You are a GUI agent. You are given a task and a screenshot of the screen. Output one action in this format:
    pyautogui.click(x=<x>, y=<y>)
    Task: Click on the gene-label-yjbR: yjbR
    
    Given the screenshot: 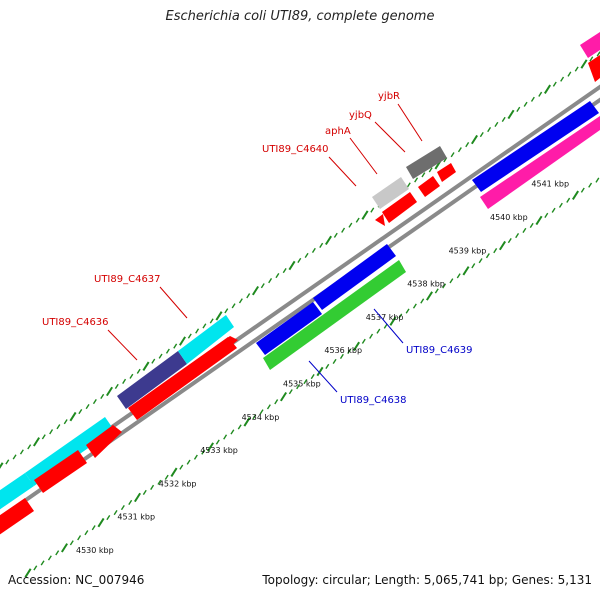 What is the action you would take?
    pyautogui.click(x=389, y=96)
    